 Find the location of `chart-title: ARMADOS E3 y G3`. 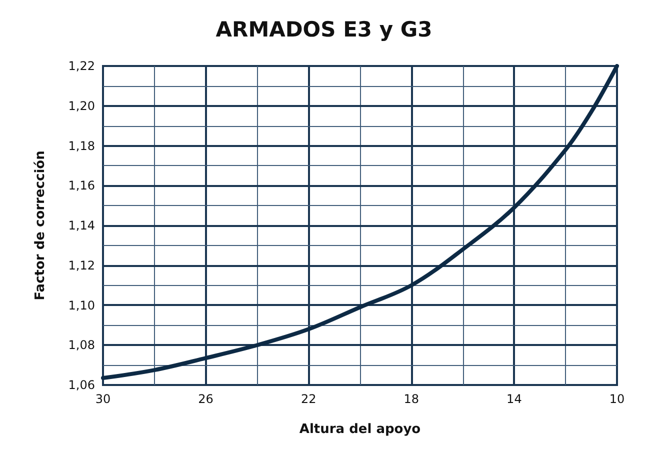

chart-title: ARMADOS E3 y G3 is located at coordinates (324, 30).